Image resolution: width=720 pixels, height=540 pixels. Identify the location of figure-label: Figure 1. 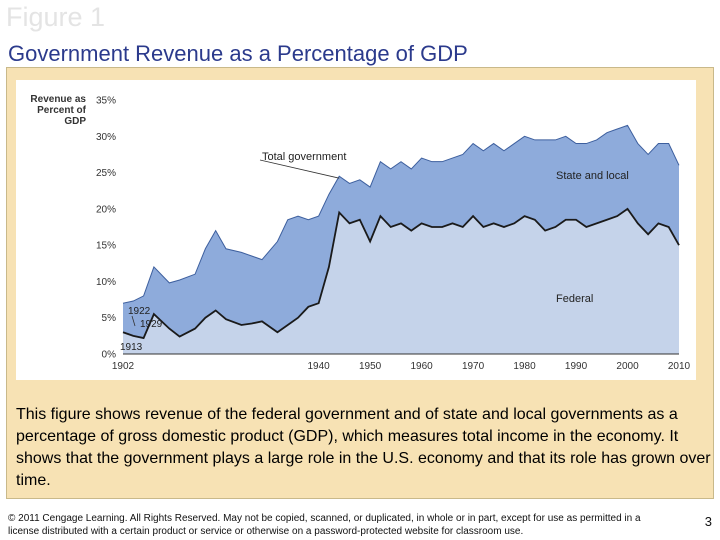
(56, 17).